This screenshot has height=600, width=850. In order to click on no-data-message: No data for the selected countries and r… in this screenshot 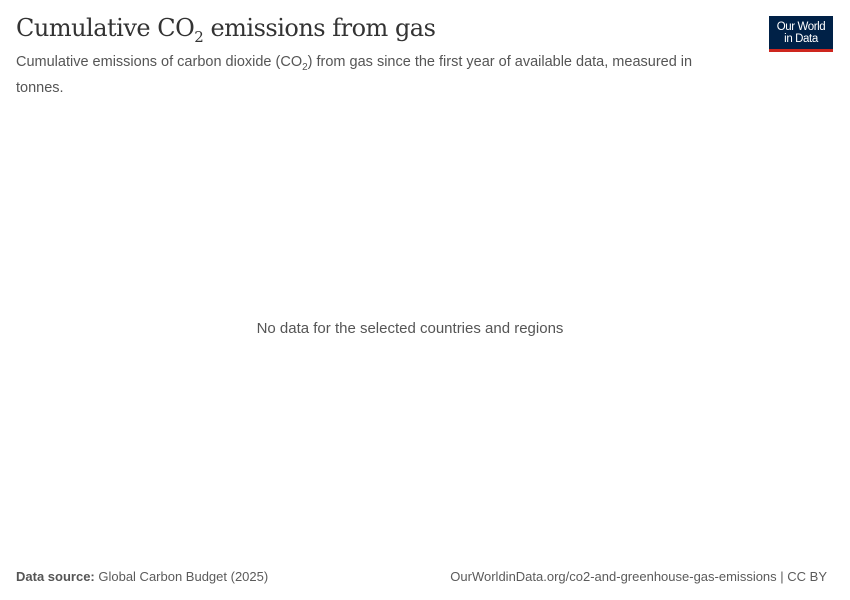, I will do `click(410, 328)`.